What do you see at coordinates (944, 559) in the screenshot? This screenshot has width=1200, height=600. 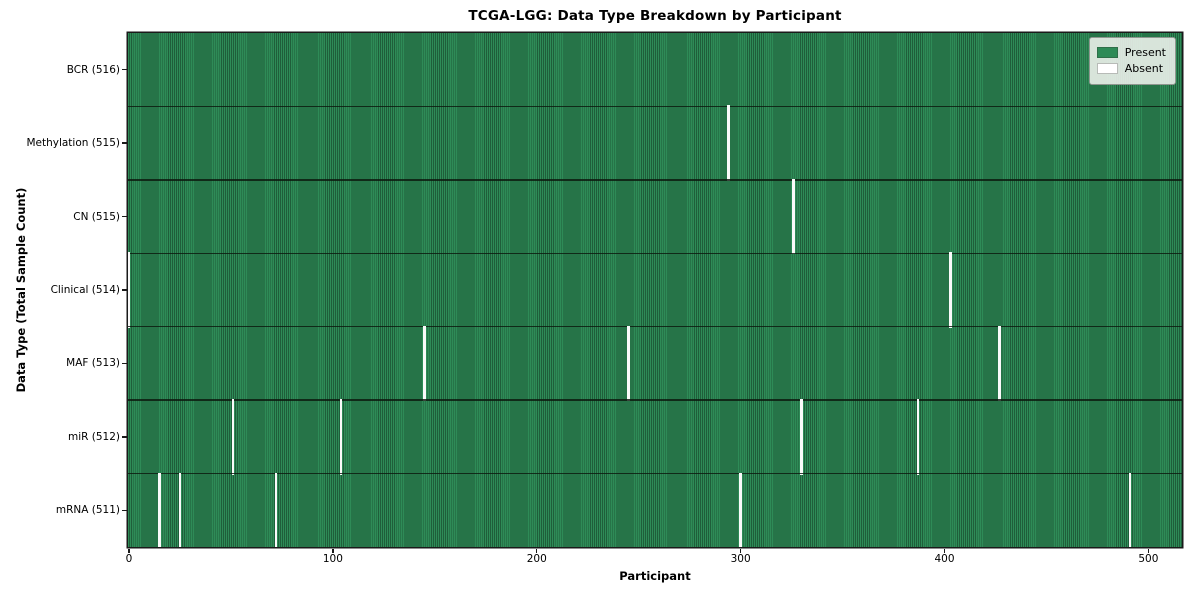 I see `x-tick-label-400: 400` at bounding box center [944, 559].